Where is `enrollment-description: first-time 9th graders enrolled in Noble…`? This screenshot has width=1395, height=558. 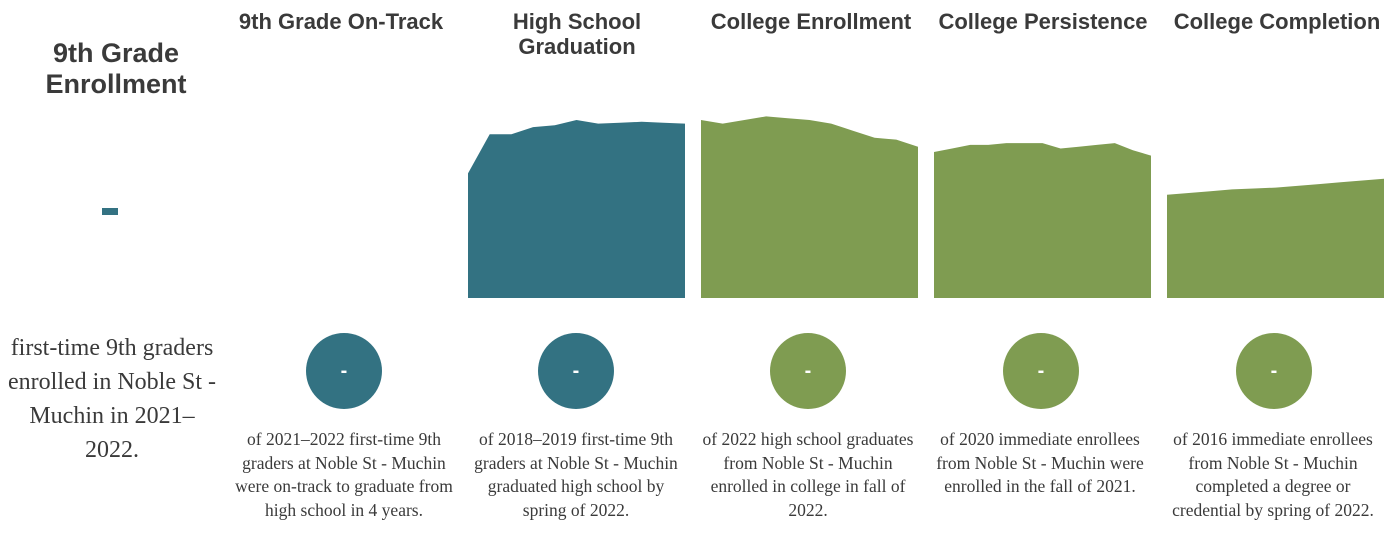
enrollment-description: first-time 9th graders enrolled in Noble… is located at coordinates (112, 399).